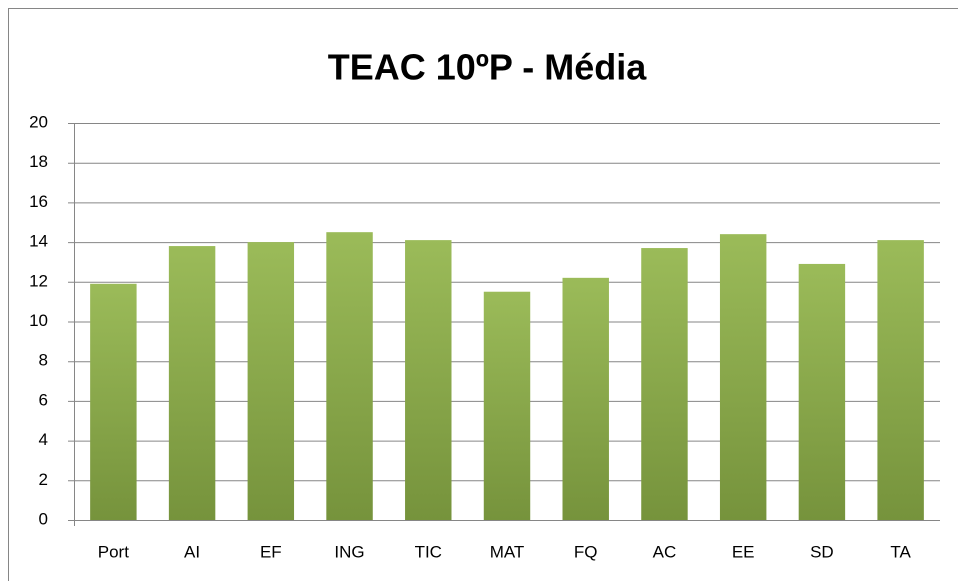 Image resolution: width=958 pixels, height=581 pixels. I want to click on y-tick-label: 6, so click(43, 399).